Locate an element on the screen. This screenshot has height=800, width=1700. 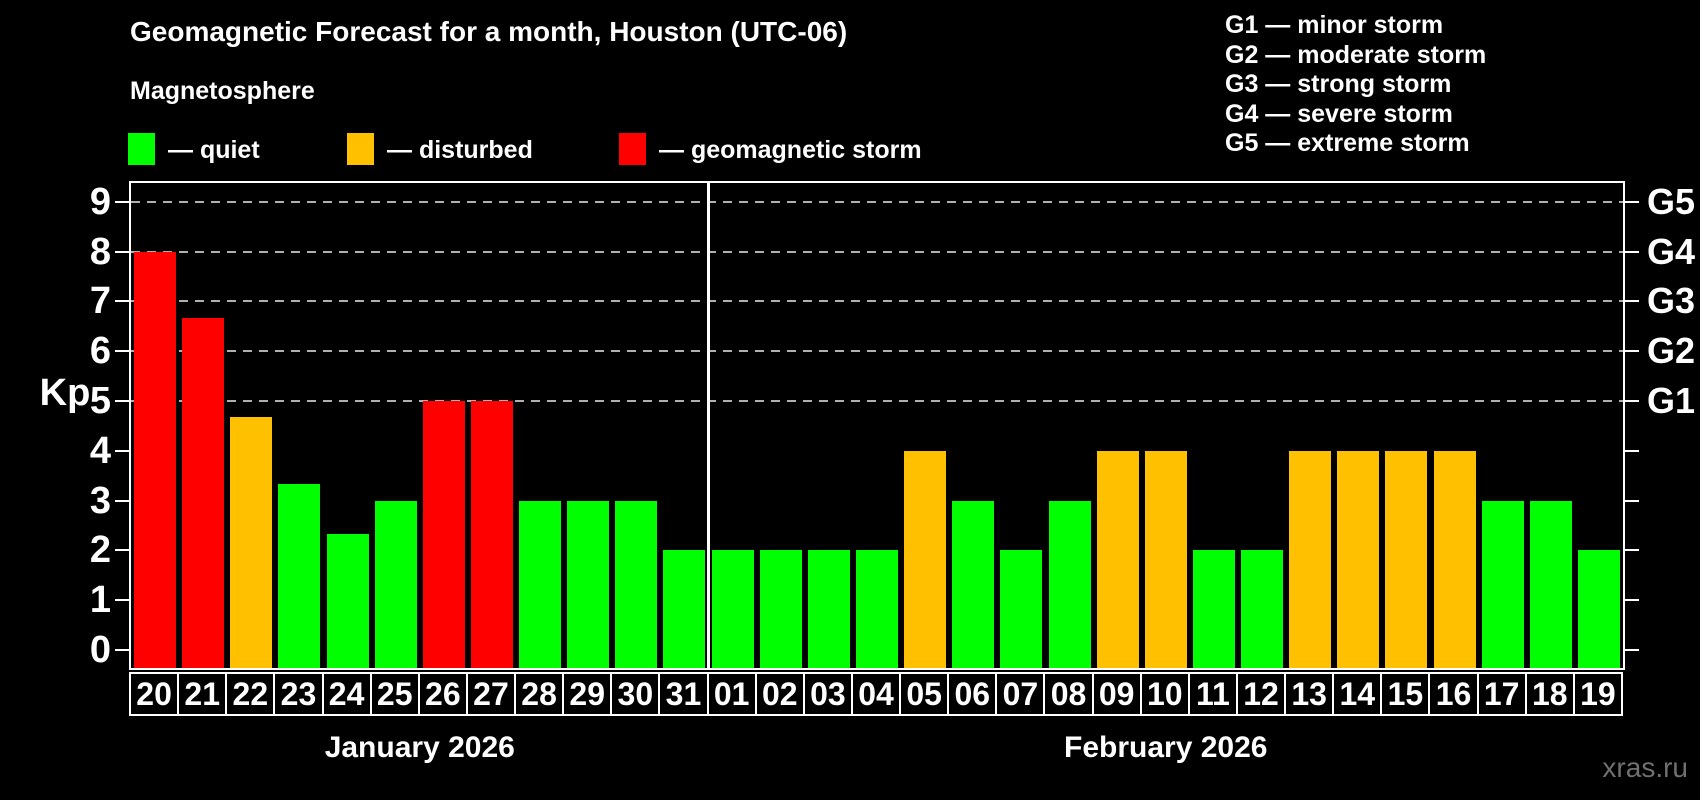
g-axis-label: G4 is located at coordinates (1671, 251).